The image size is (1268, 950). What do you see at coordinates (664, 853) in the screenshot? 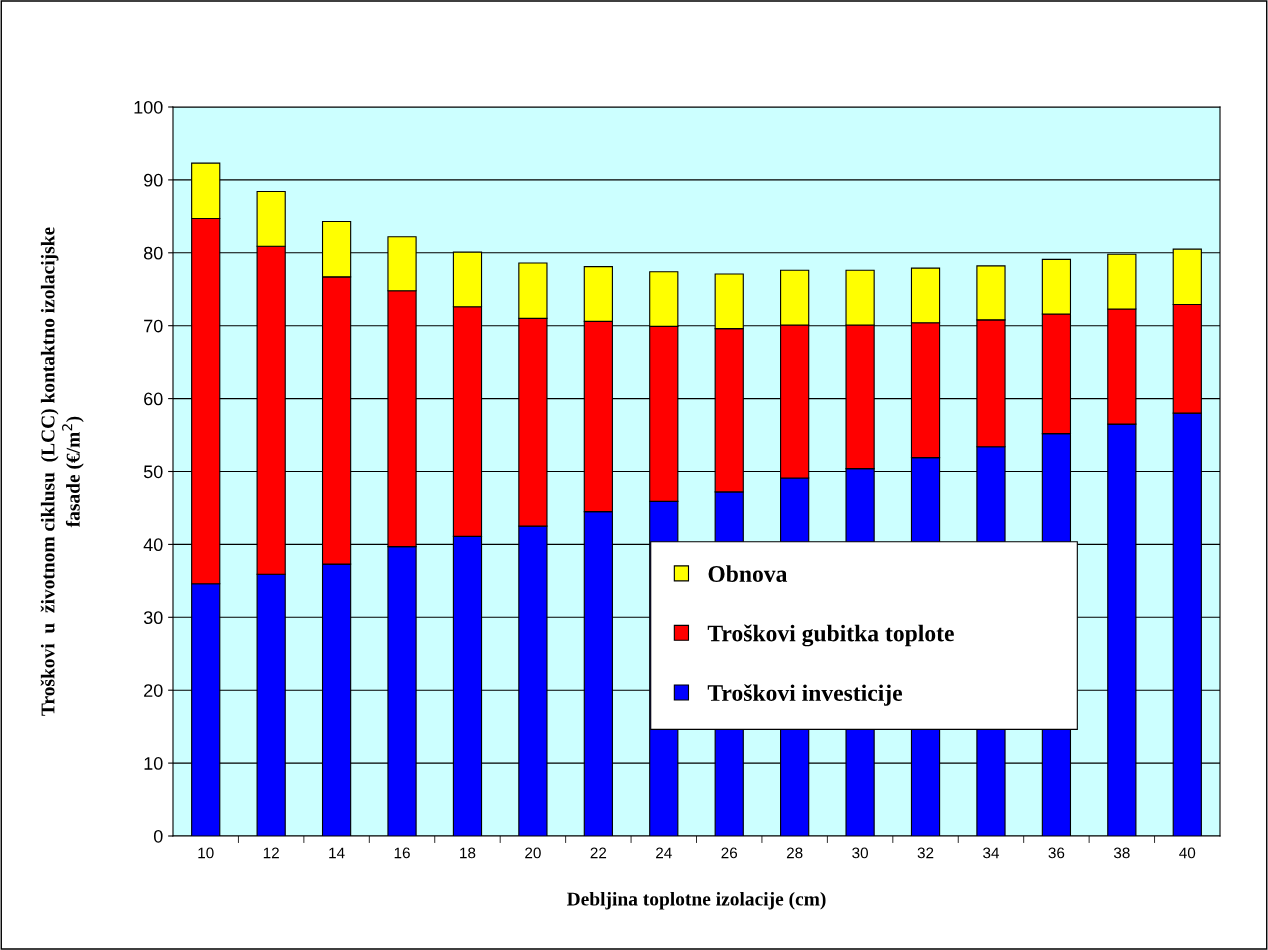
I see `x-tick-label: 24` at bounding box center [664, 853].